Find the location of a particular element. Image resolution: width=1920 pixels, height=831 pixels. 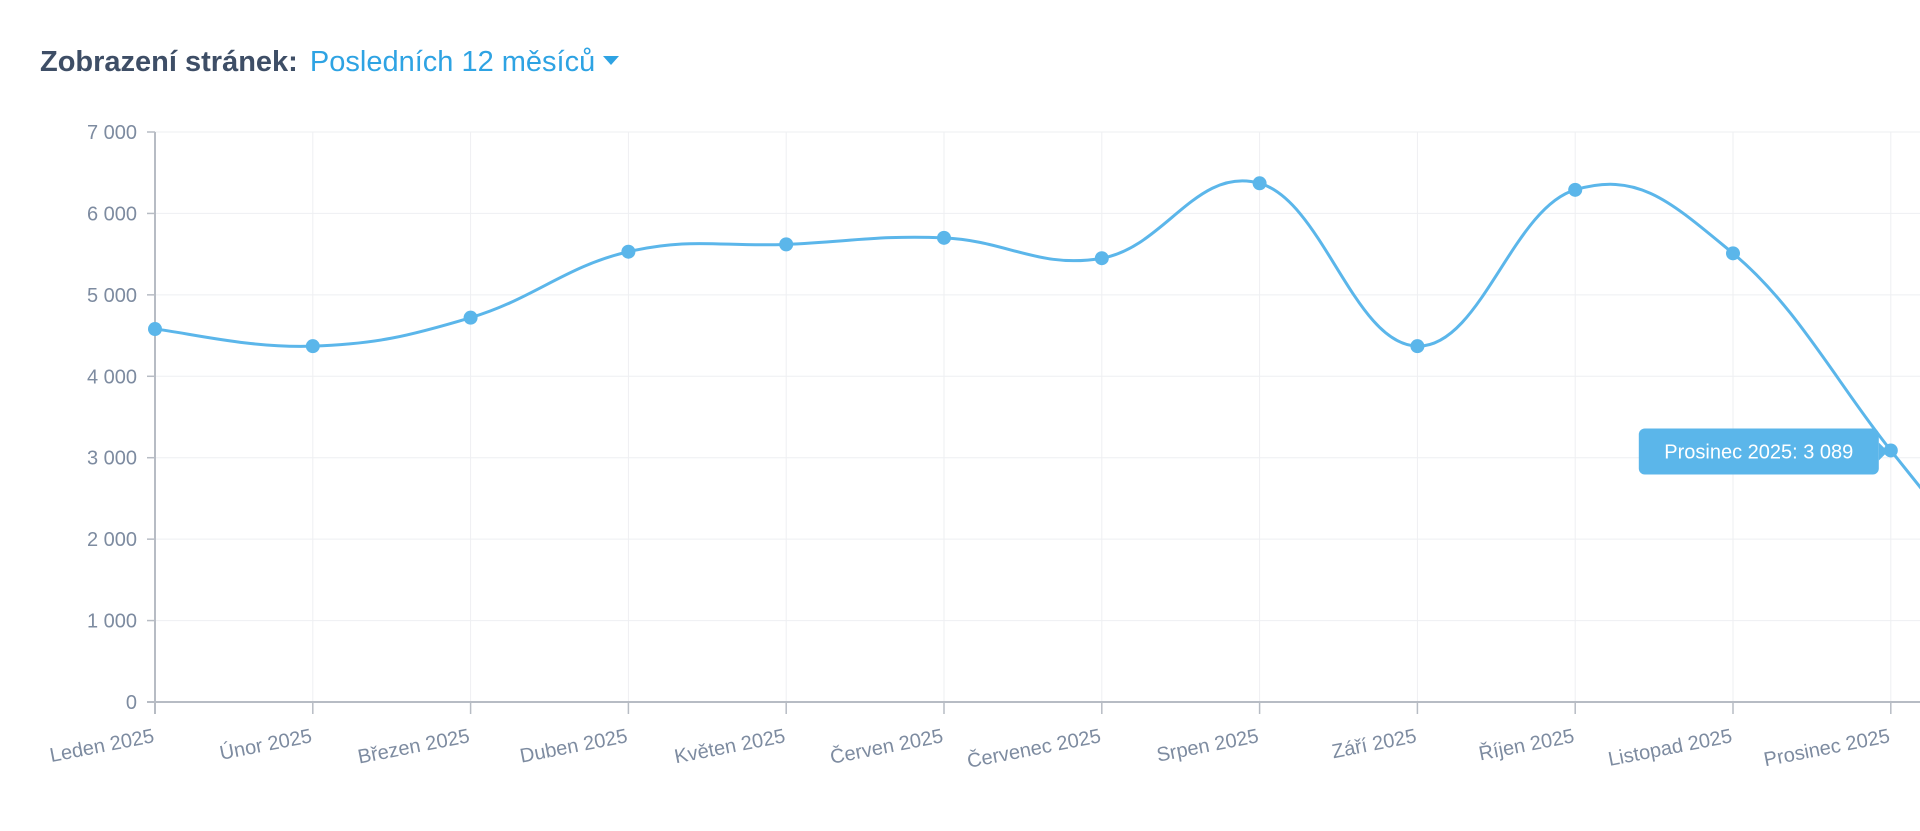

x-tick-label: Květen 2025 is located at coordinates (730, 746).